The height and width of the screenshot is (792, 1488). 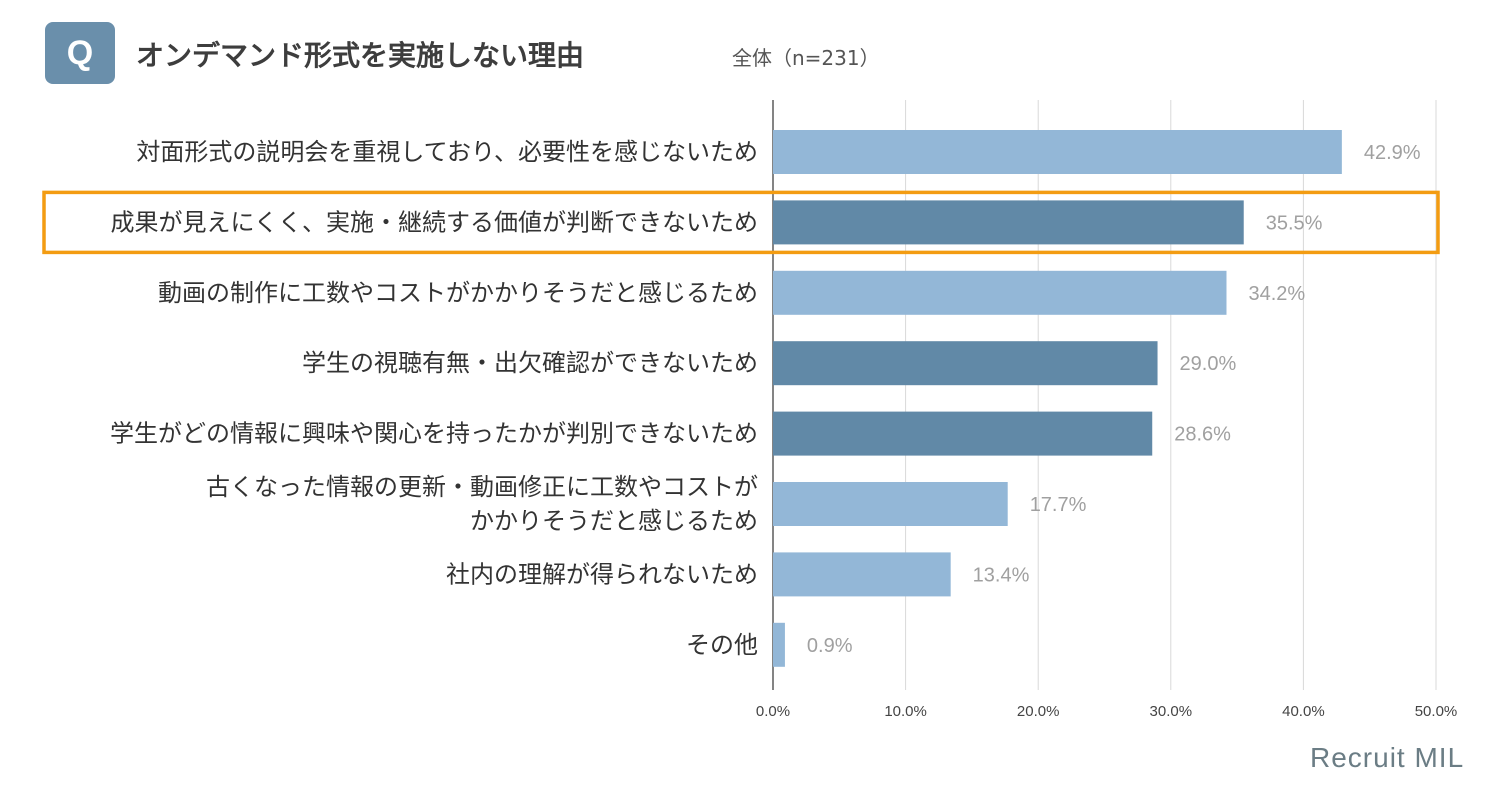 What do you see at coordinates (722, 645) in the screenshot?
I see `category-label: その他` at bounding box center [722, 645].